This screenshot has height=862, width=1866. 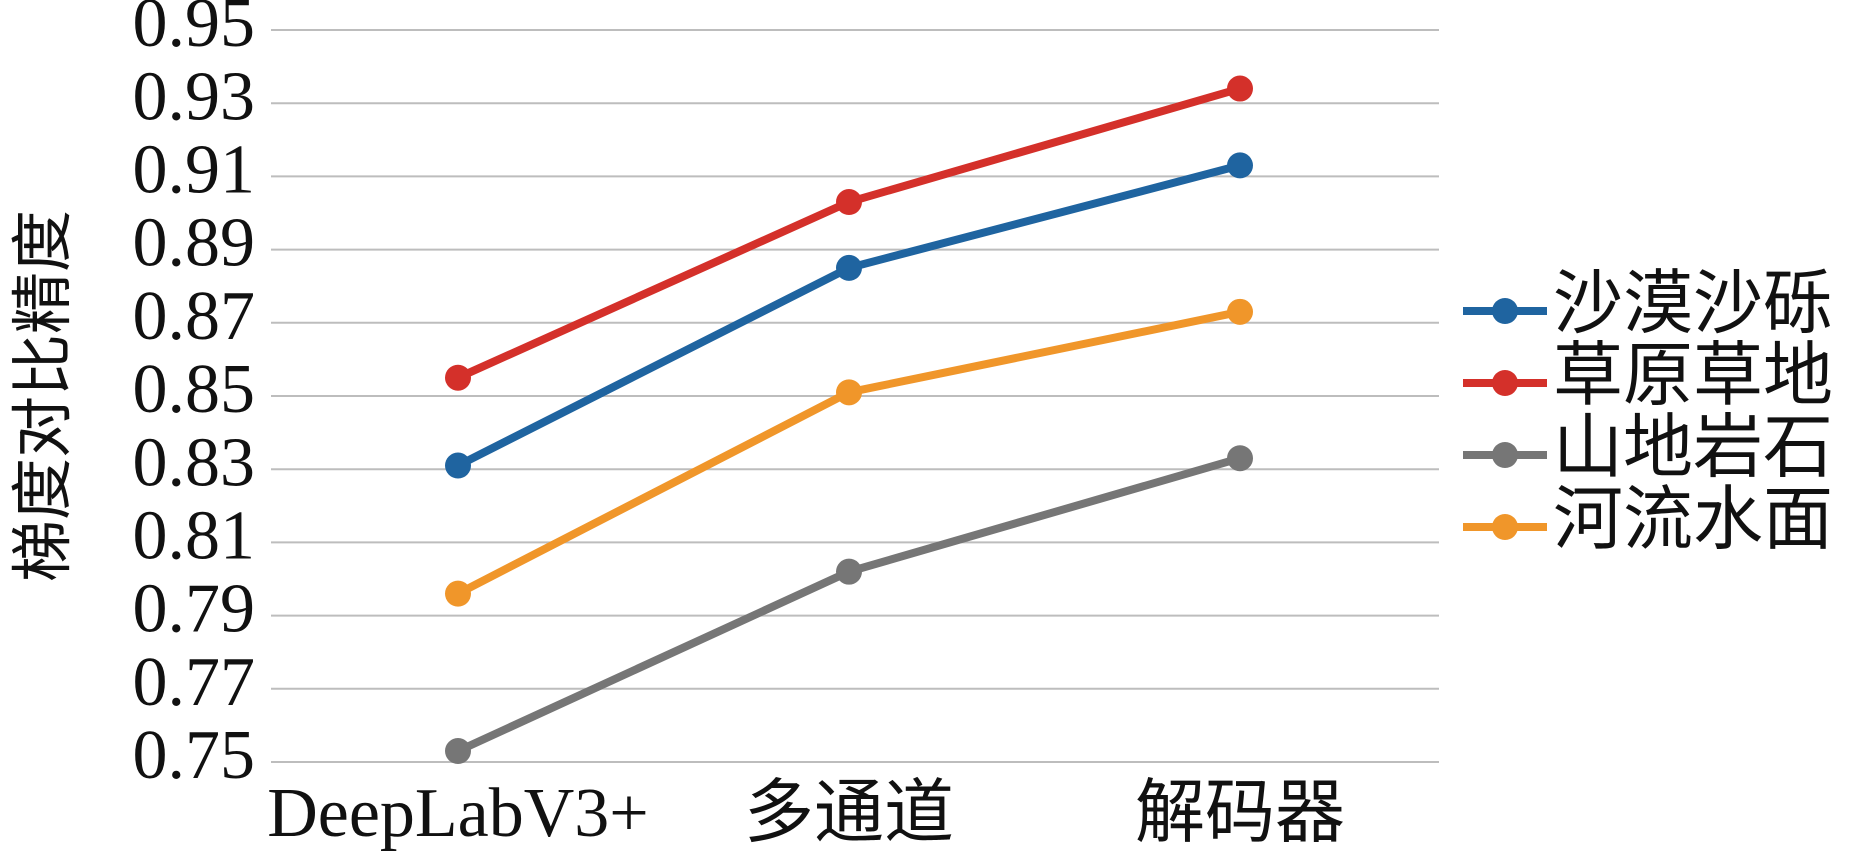 What do you see at coordinates (194, 316) in the screenshot?
I see `y-tick-label: 0.87` at bounding box center [194, 316].